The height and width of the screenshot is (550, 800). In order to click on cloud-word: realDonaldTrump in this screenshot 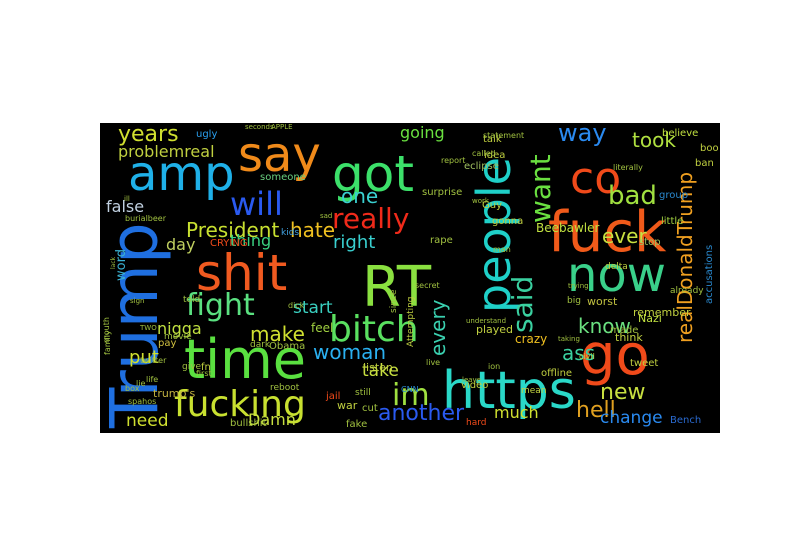, I will do `click(685, 257)`.